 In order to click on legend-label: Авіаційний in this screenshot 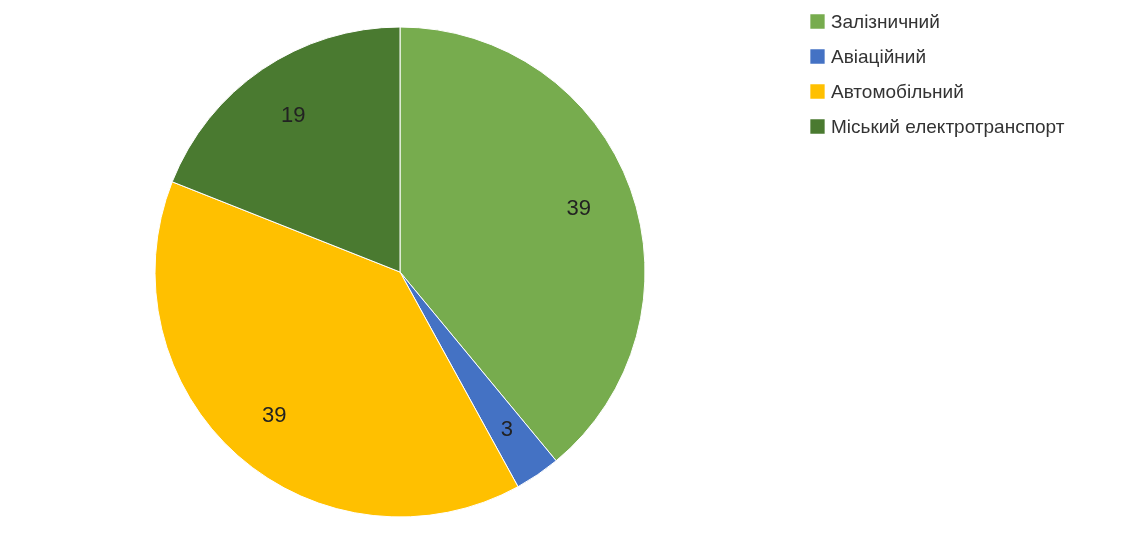, I will do `click(878, 56)`.